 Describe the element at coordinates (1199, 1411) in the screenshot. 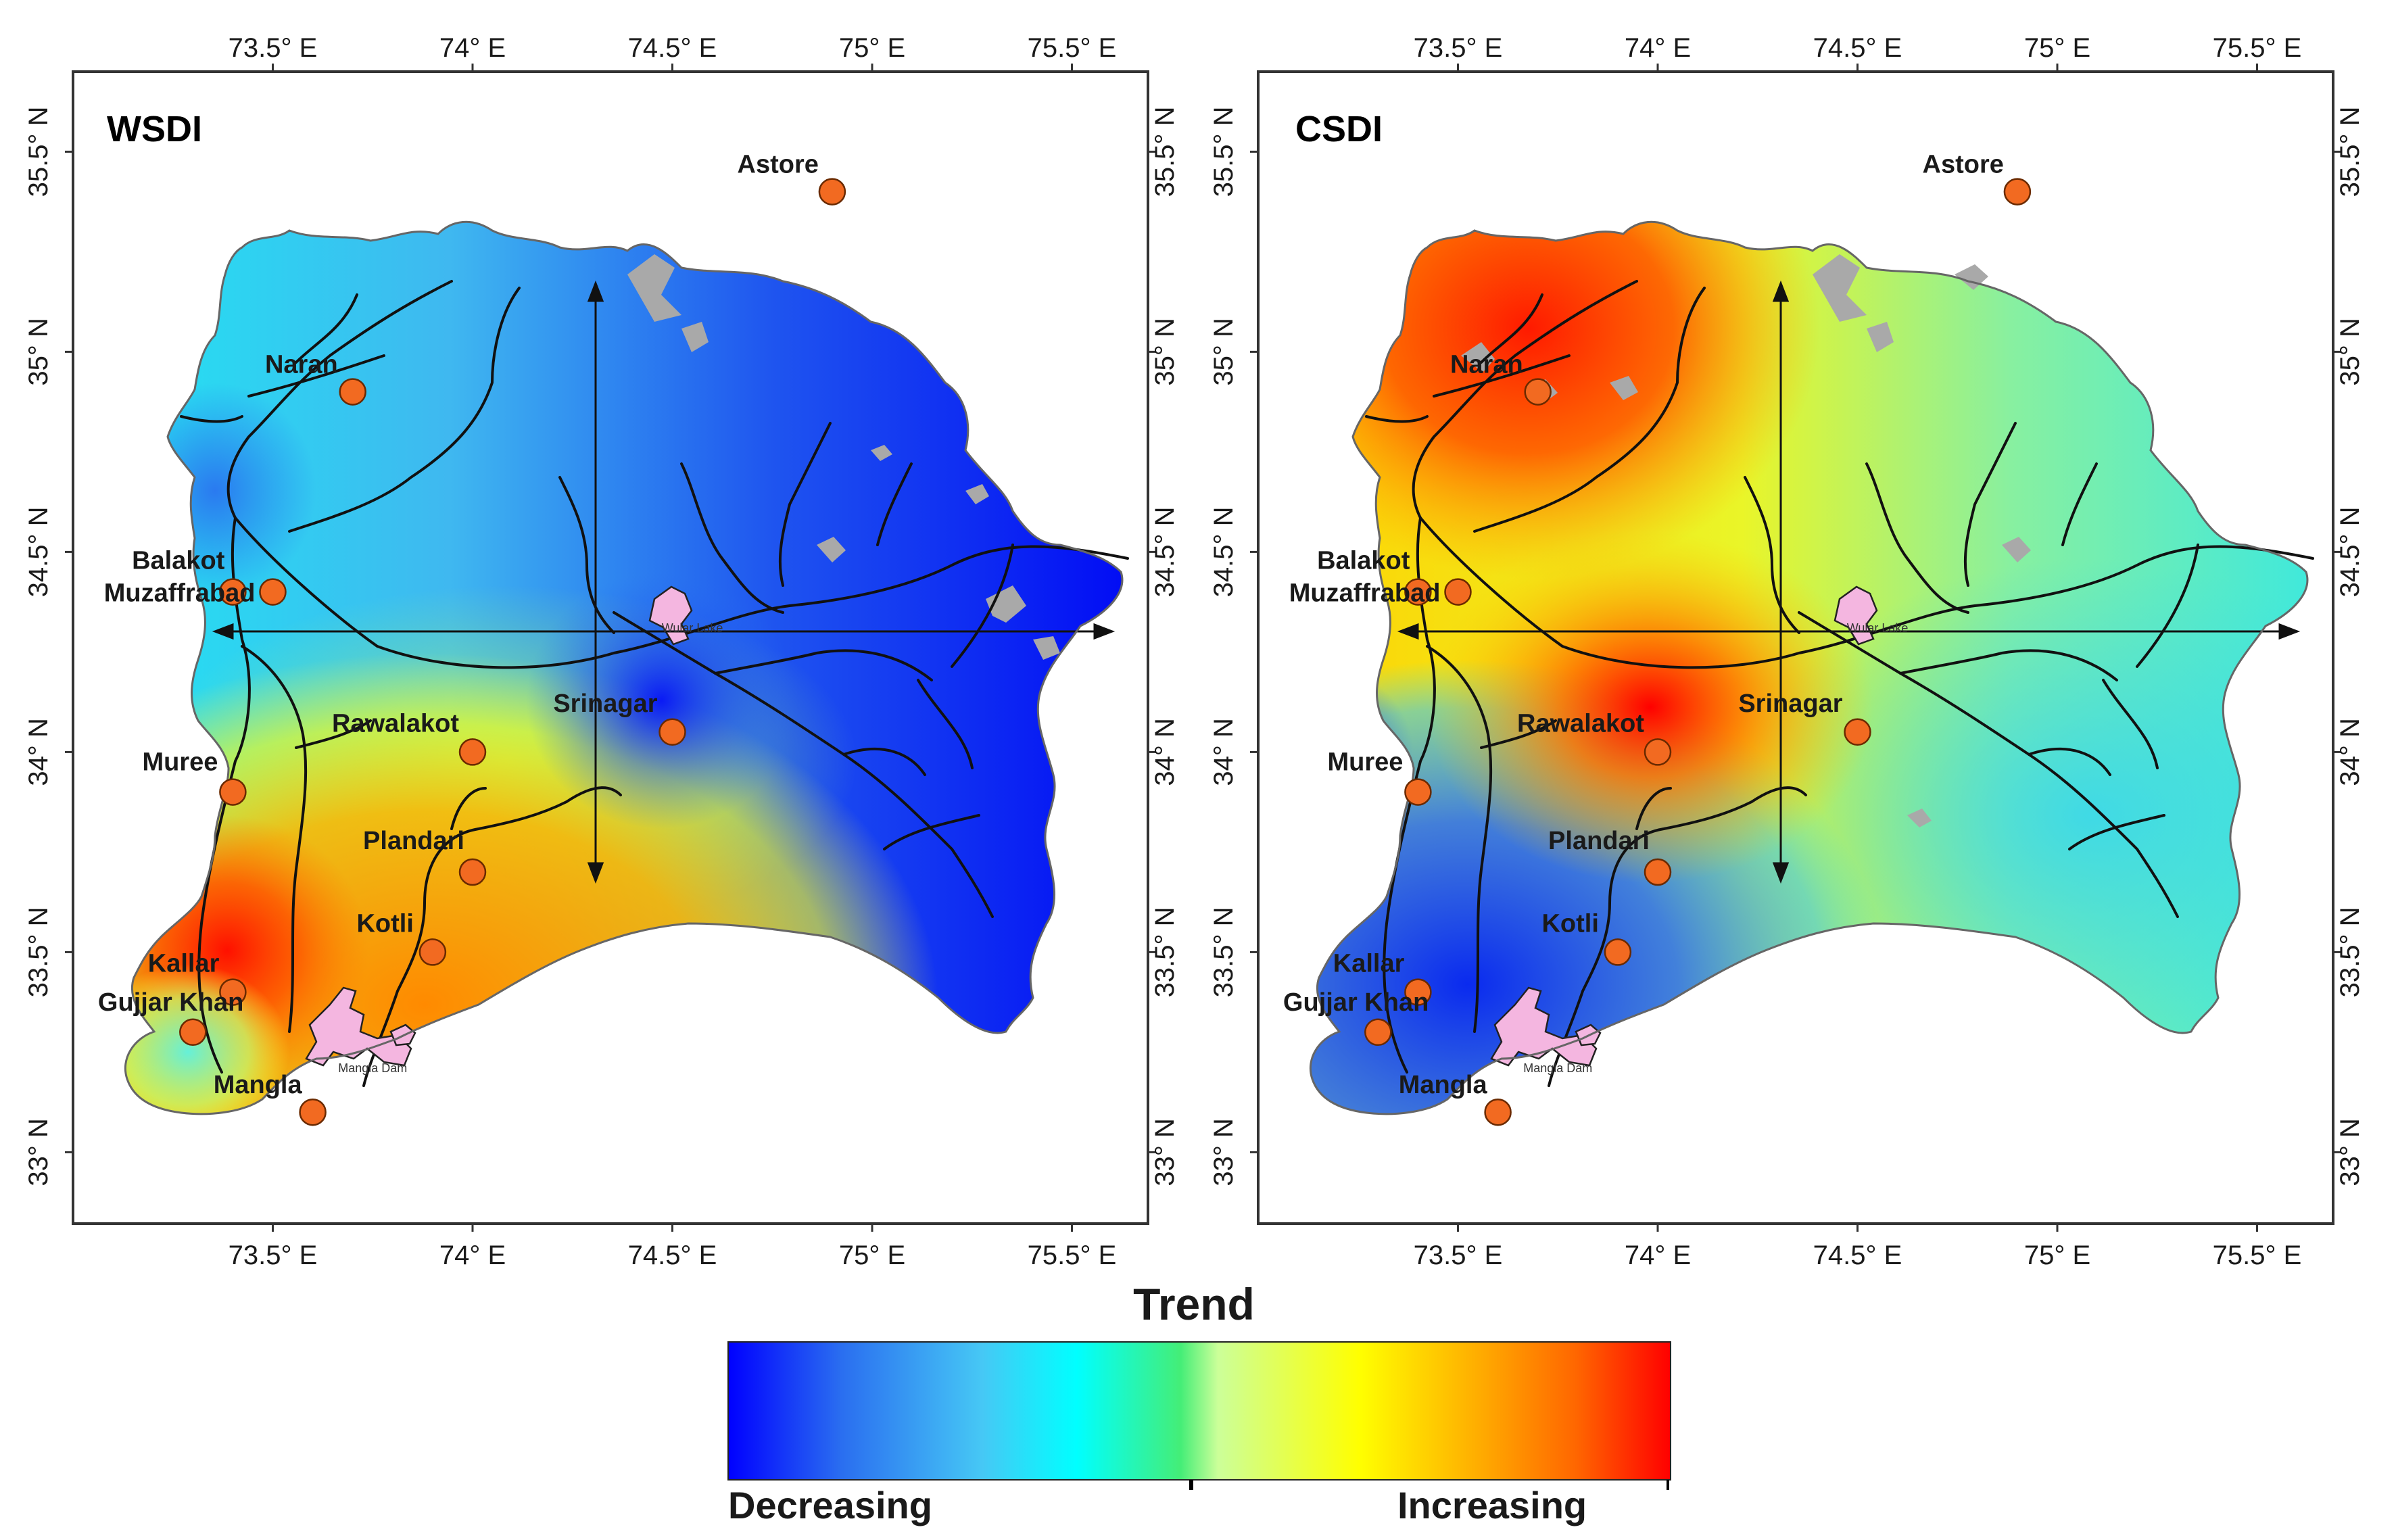

I see `legend-colorbar` at that location.